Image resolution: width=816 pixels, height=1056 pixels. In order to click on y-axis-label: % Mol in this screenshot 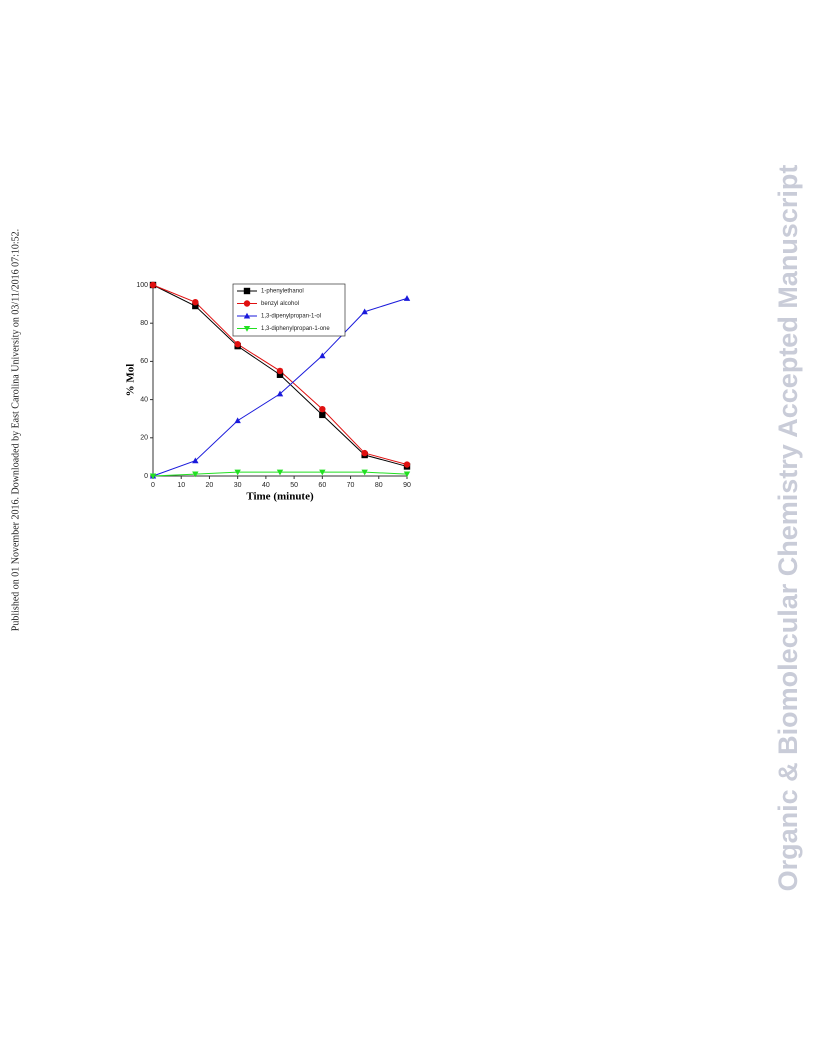, I will do `click(131, 380)`.